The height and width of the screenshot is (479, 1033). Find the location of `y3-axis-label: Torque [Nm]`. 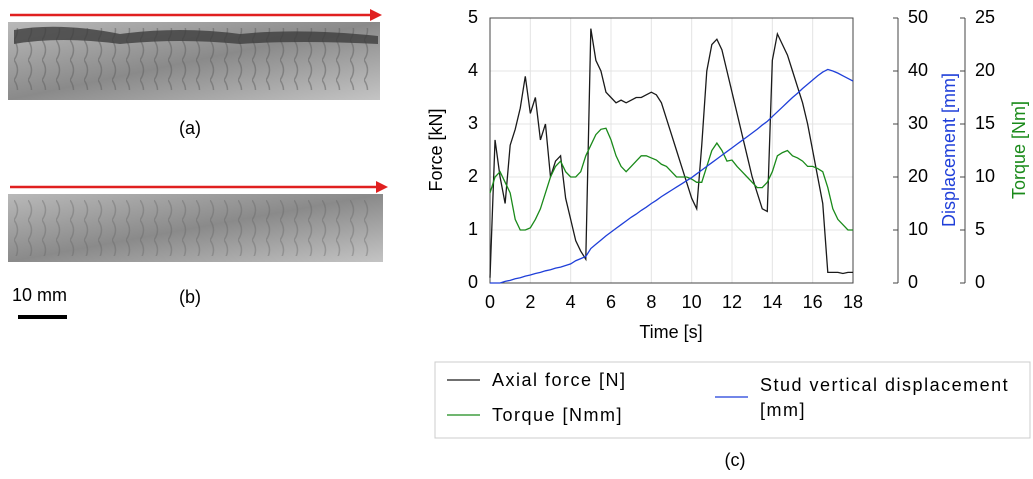

y3-axis-label: Torque [Nm] is located at coordinates (1019, 150).